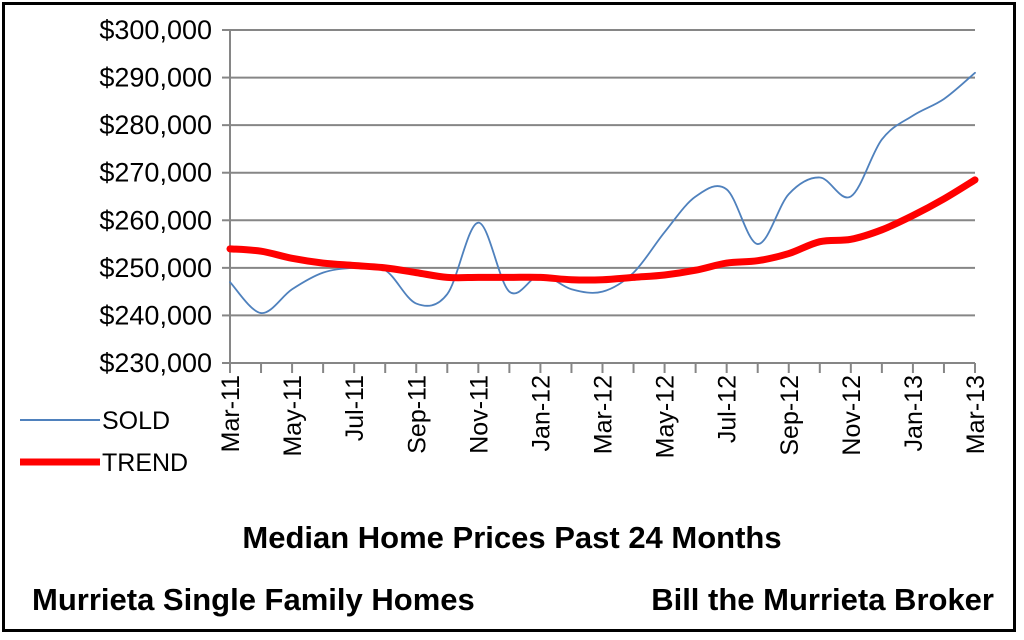  Describe the element at coordinates (666, 416) in the screenshot. I see `x-tick-label: May-12` at that location.